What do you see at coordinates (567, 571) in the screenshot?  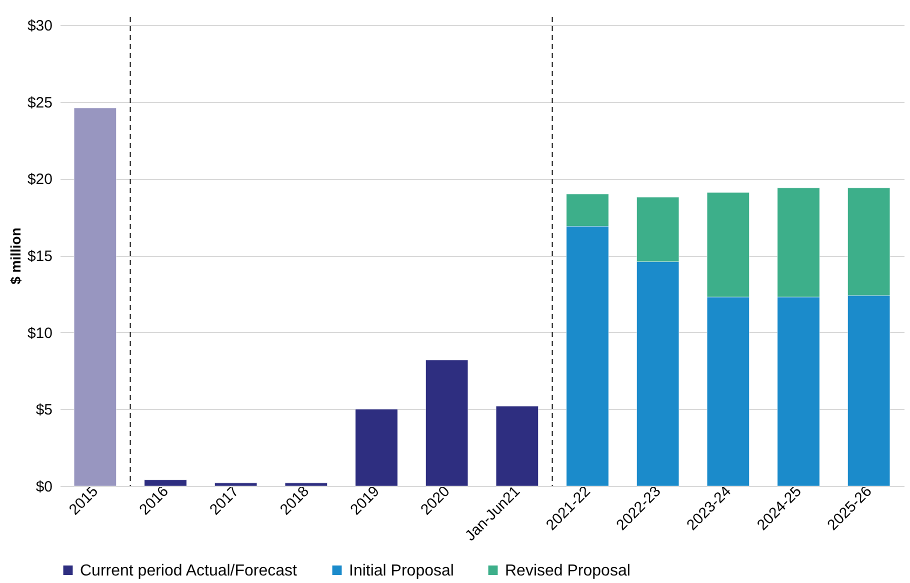 I see `legend-label: Revised Proposal` at bounding box center [567, 571].